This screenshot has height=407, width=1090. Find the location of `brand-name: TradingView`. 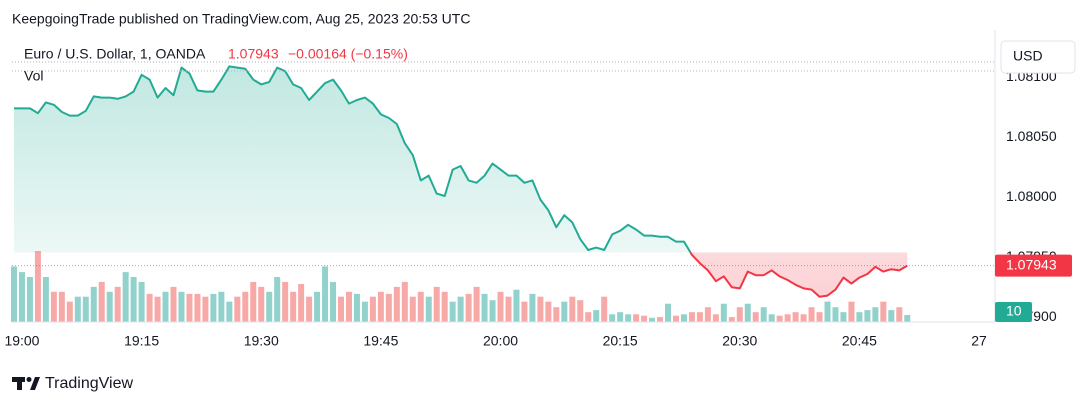

brand-name: TradingView is located at coordinates (89, 383).